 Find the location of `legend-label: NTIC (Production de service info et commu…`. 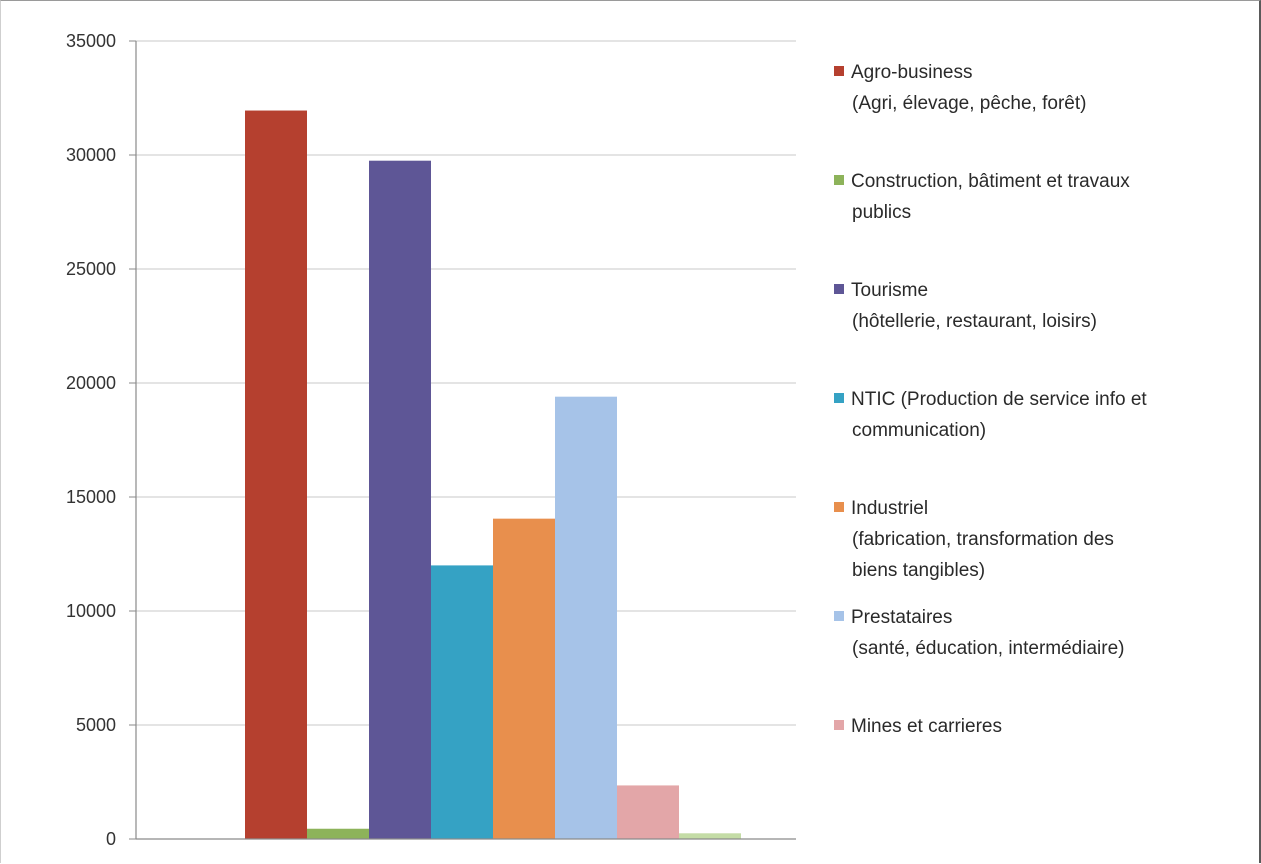

legend-label: NTIC (Production de service info et commu… is located at coordinates (999, 415).